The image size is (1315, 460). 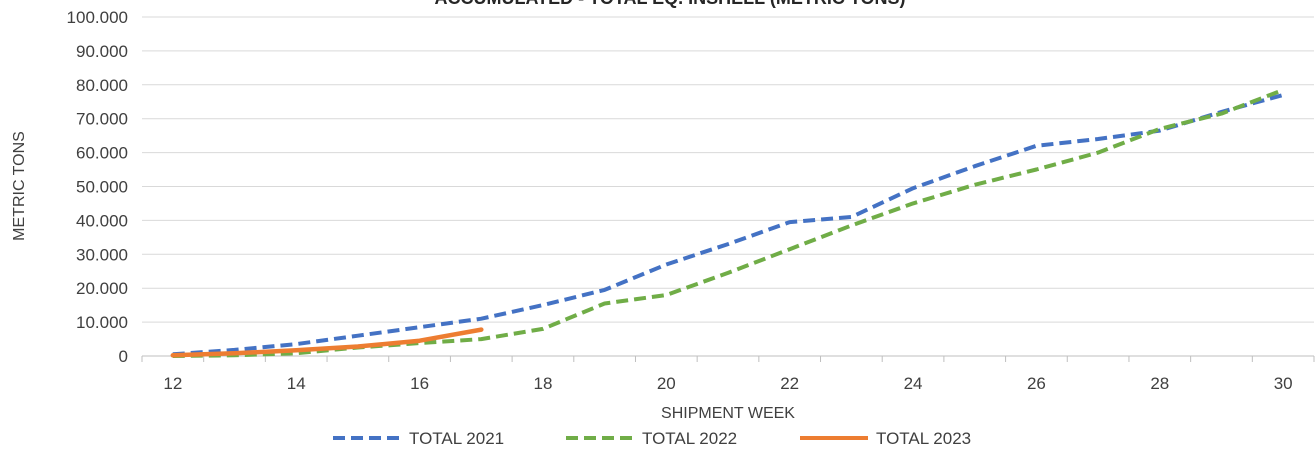 I want to click on x-tick-label: 26, so click(x=1036, y=383).